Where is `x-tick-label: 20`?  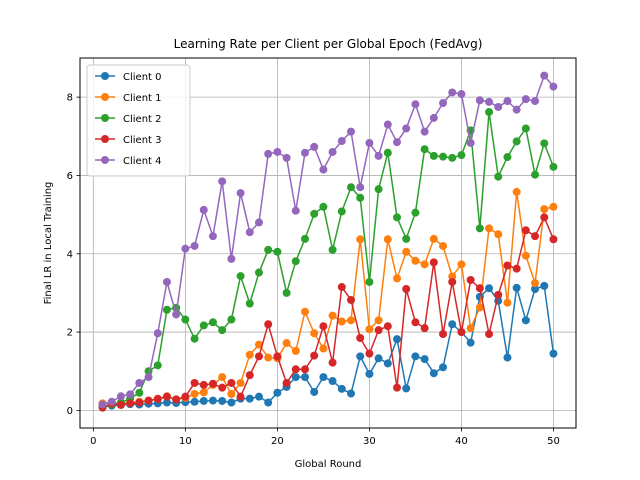 x-tick-label: 20 is located at coordinates (277, 441).